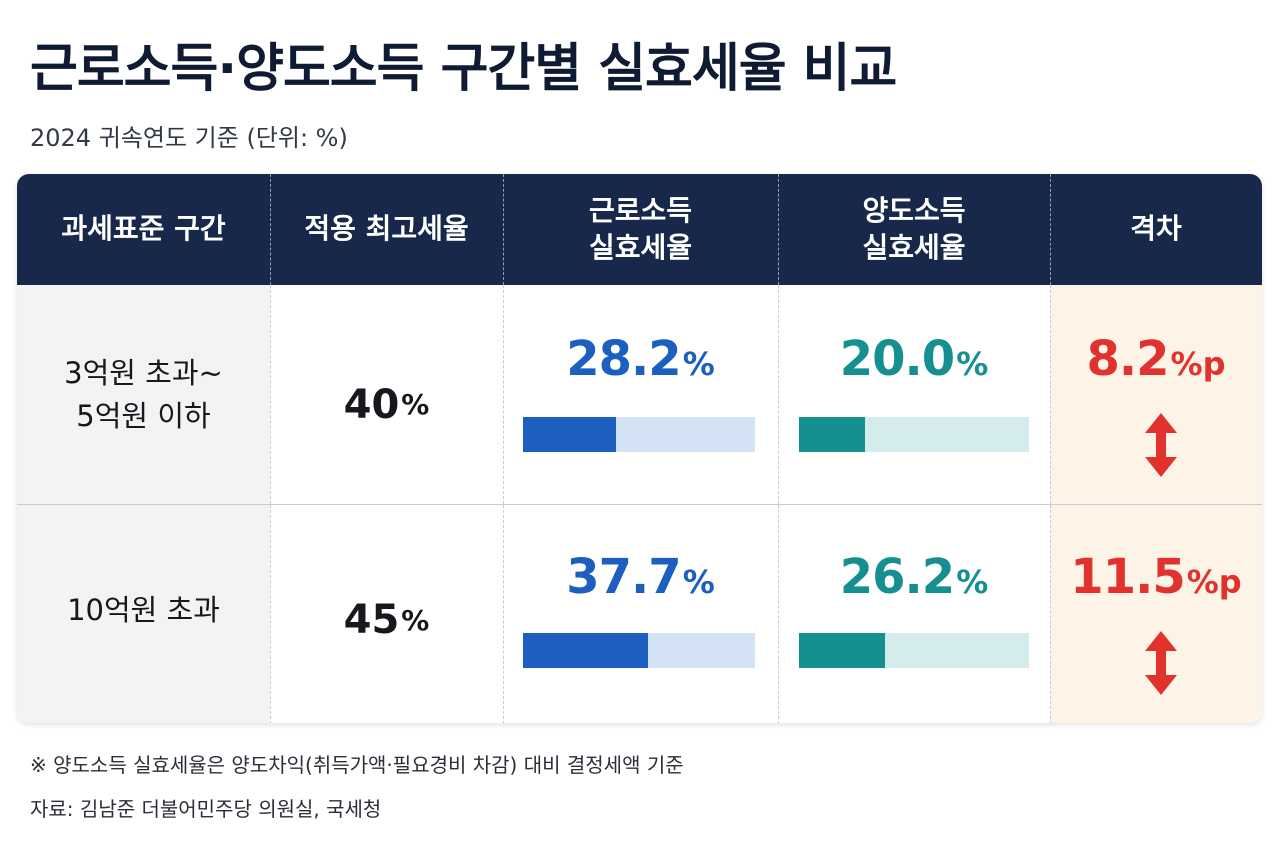 This screenshot has height=853, width=1280. I want to click on header-labor-rate: 근로소득 실효세율, so click(640, 229).